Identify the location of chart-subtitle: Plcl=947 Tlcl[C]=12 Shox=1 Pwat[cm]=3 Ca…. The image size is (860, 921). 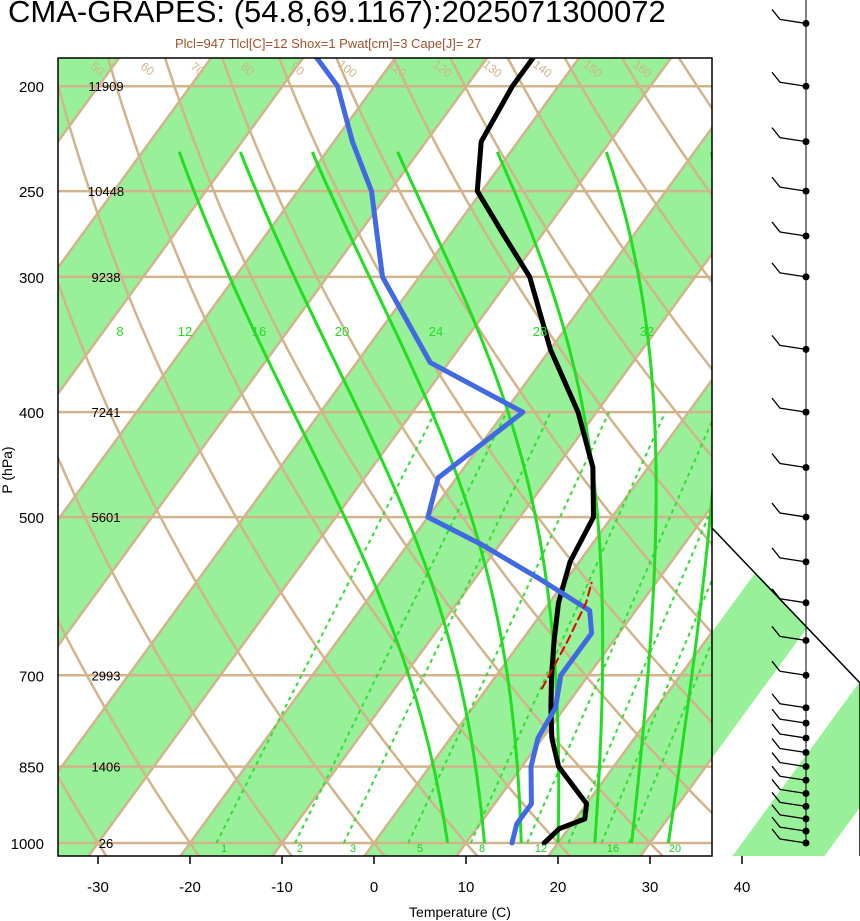
(328, 43).